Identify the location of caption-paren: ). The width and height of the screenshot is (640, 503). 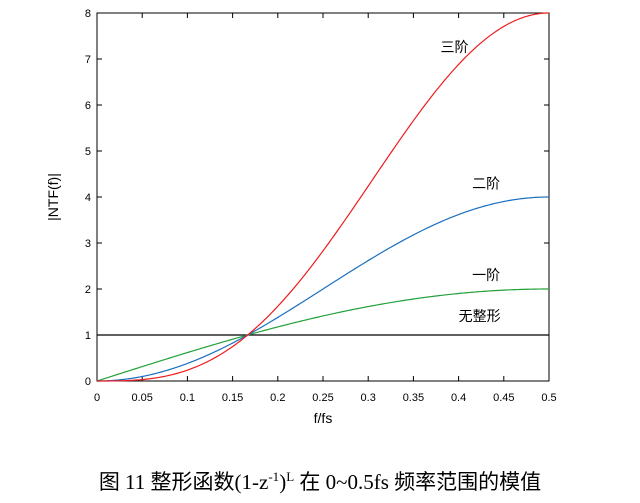
(283, 482).